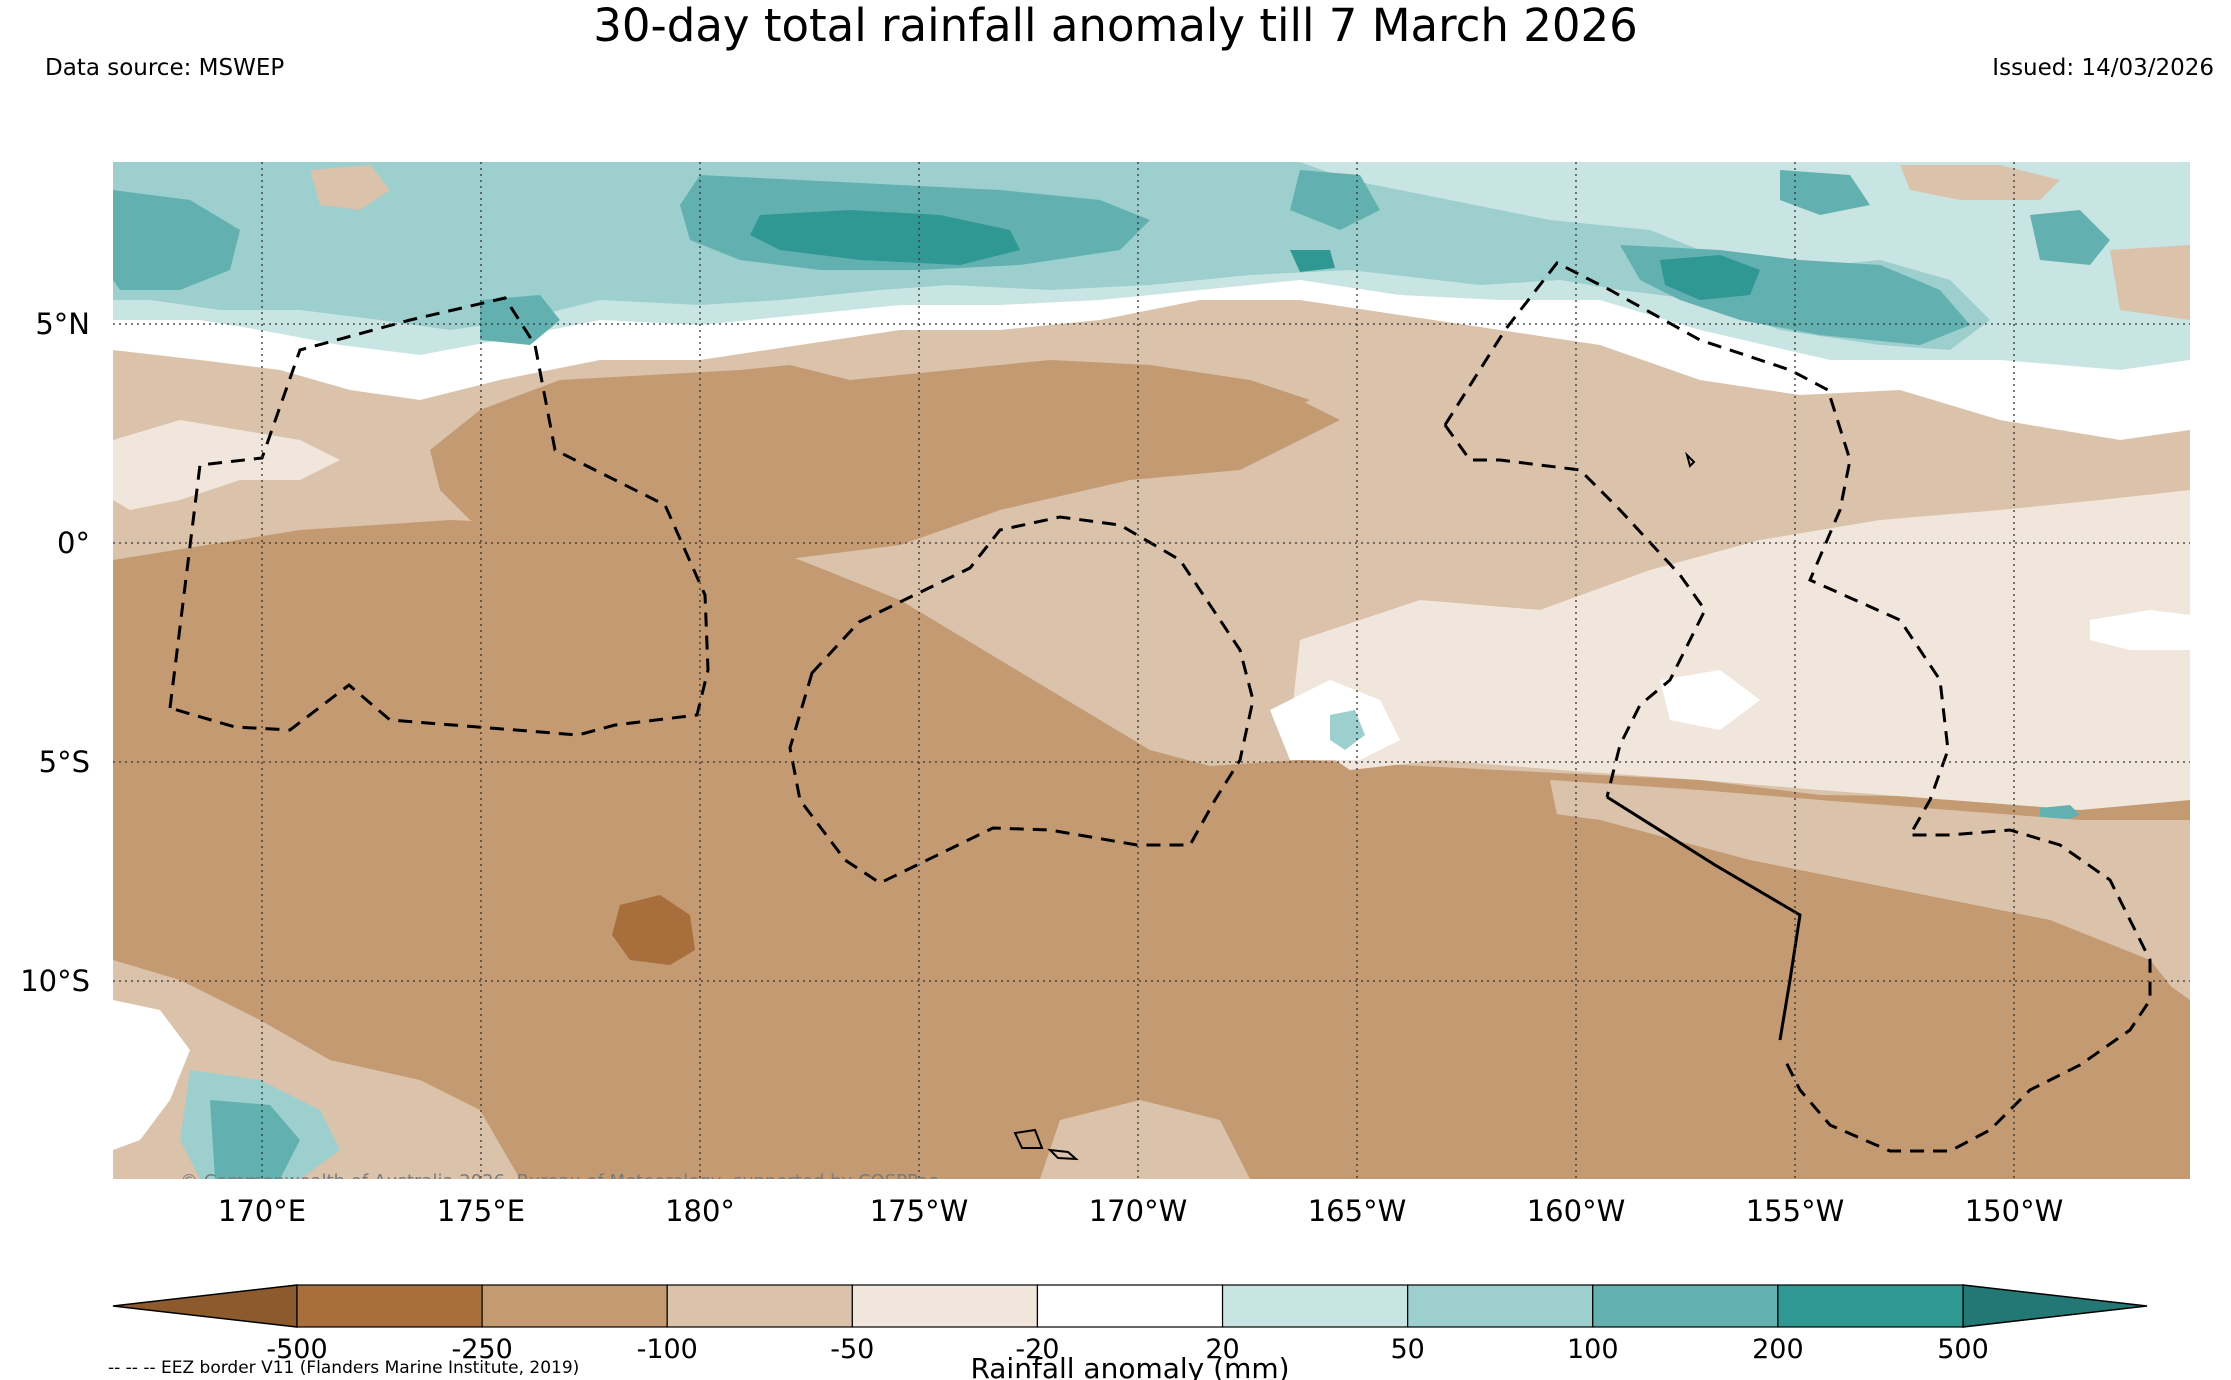 This screenshot has width=2231, height=1380. I want to click on anomaly-region-slightly-dry-north-left, so click(350, 187).